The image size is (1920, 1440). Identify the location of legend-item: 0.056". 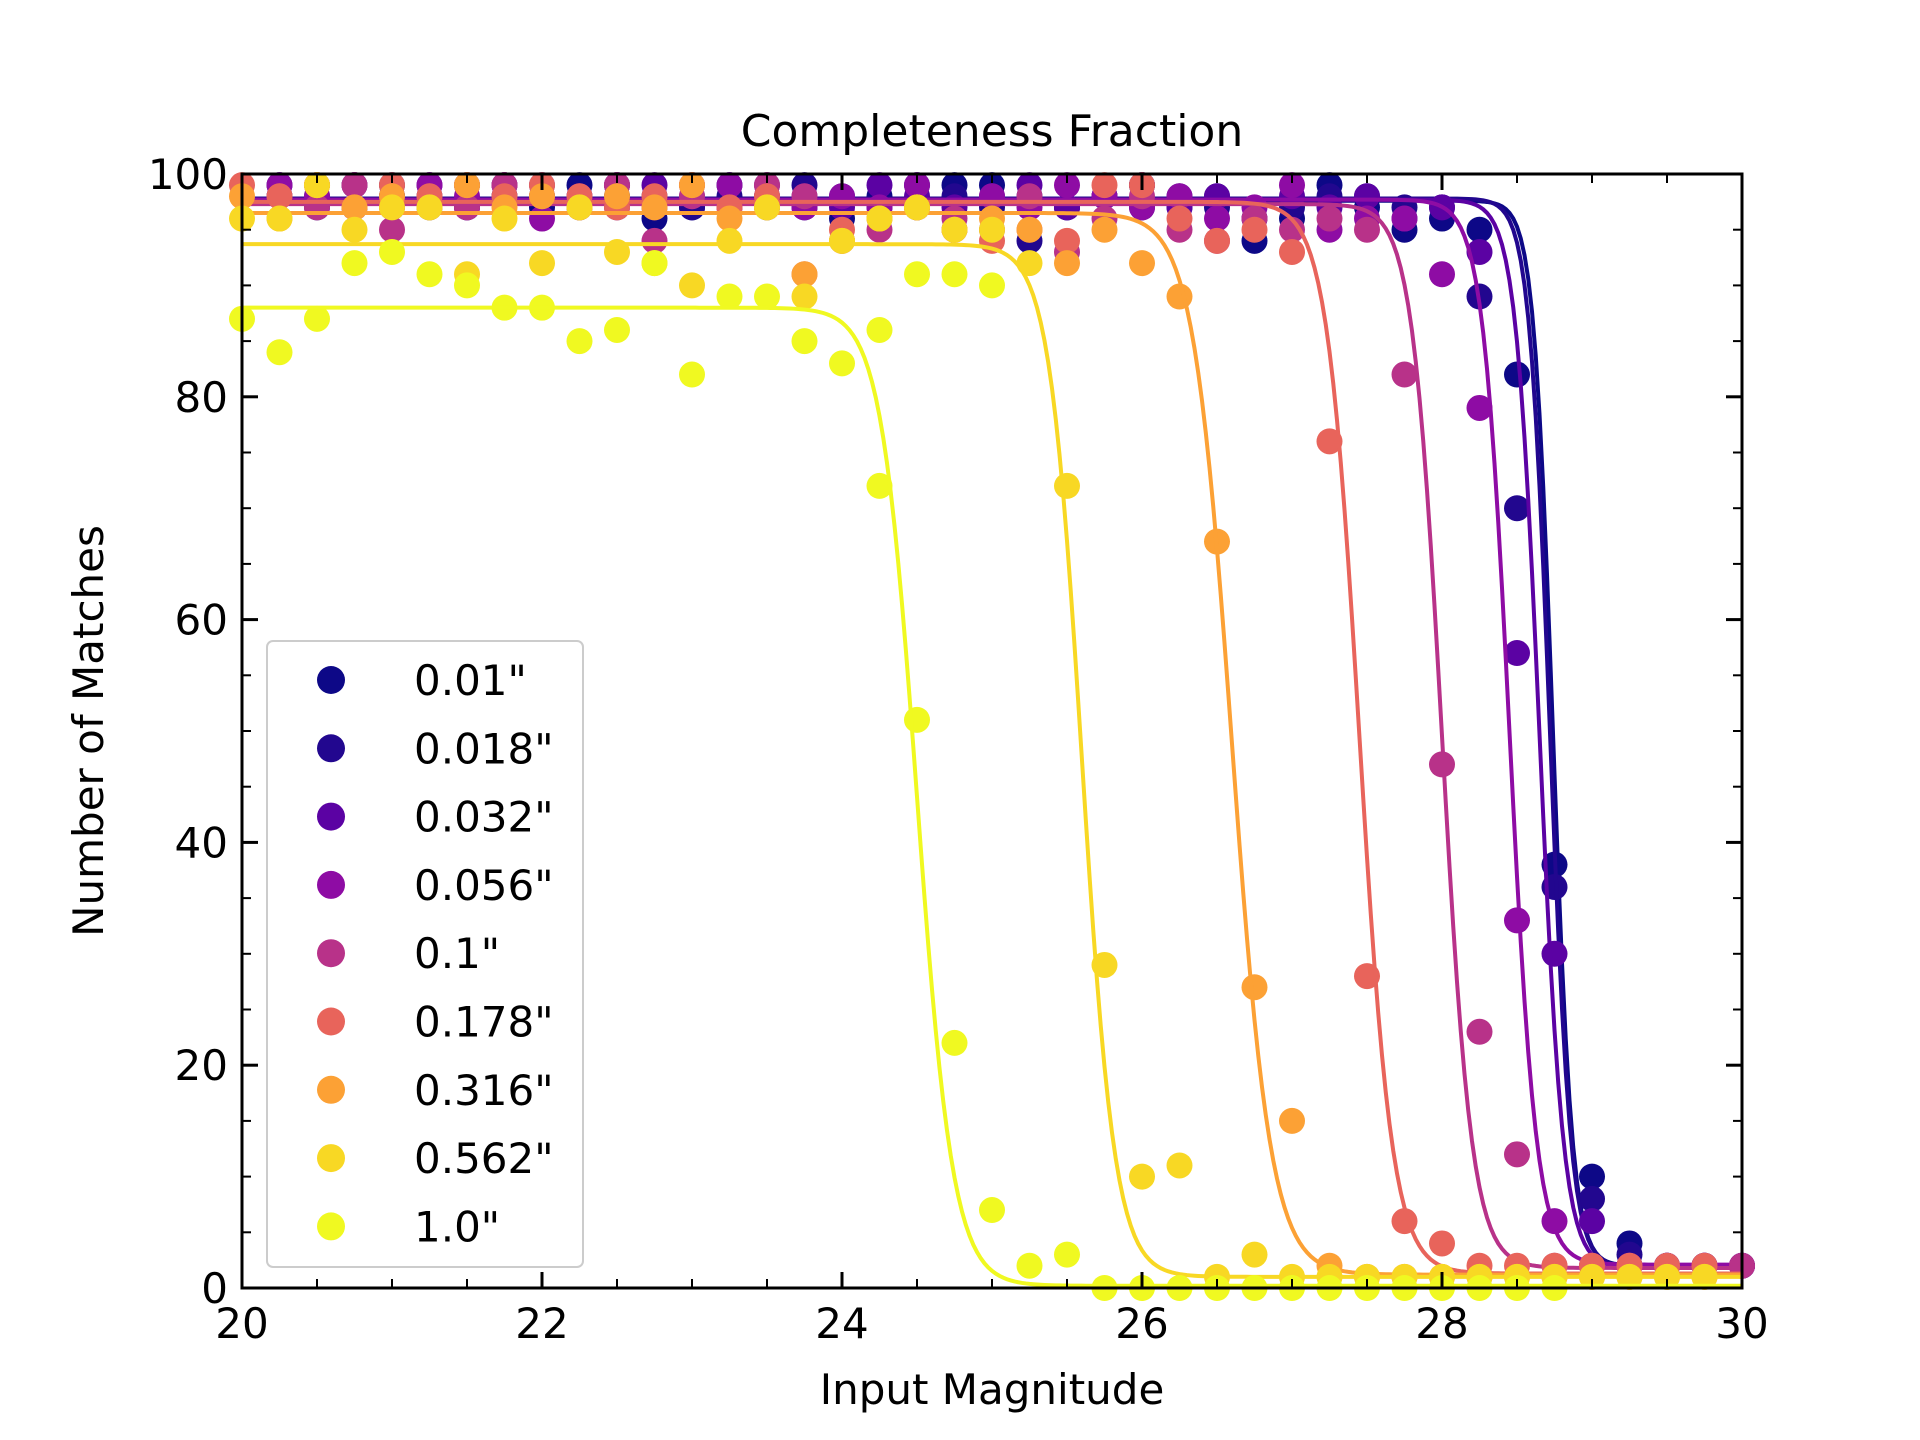
(435, 885).